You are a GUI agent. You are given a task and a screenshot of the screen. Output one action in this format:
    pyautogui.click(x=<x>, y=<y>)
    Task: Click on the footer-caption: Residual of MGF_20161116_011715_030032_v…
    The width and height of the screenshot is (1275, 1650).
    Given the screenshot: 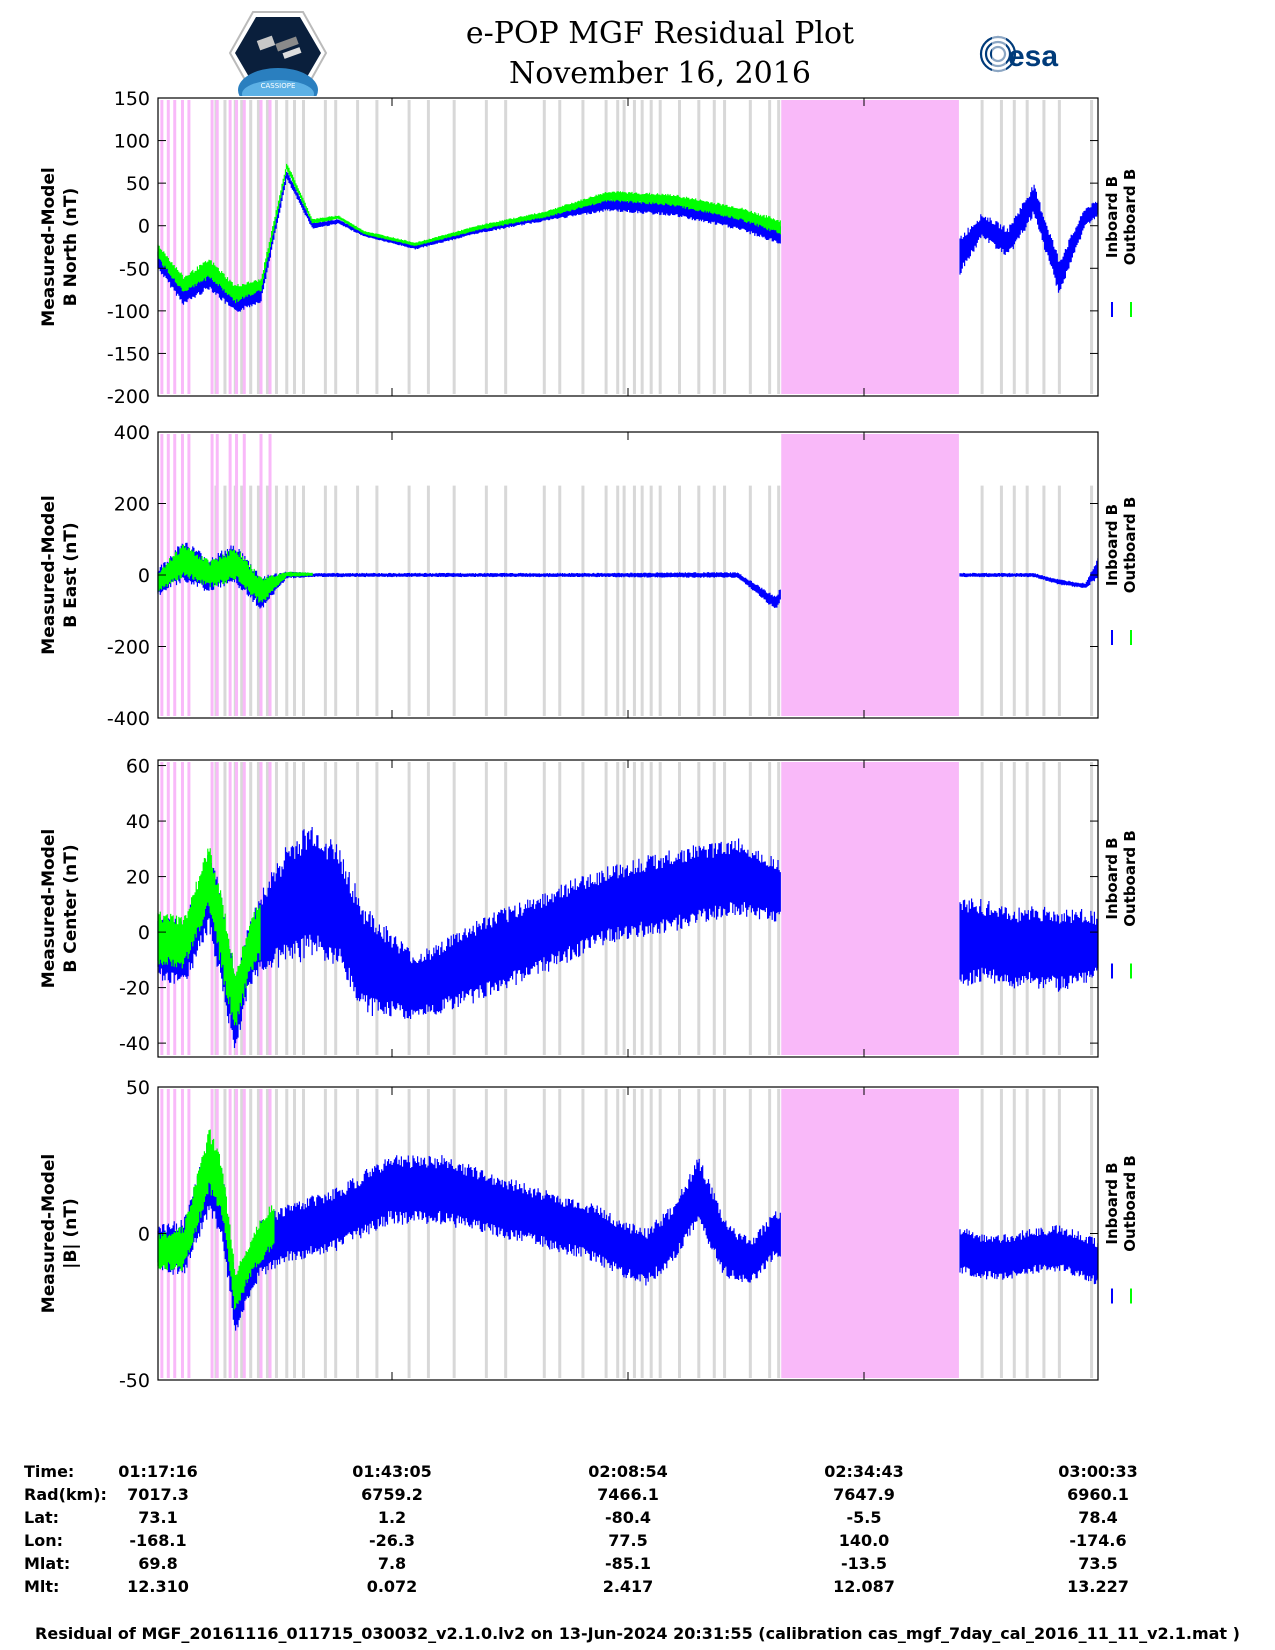 What is the action you would take?
    pyautogui.click(x=637, y=1633)
    